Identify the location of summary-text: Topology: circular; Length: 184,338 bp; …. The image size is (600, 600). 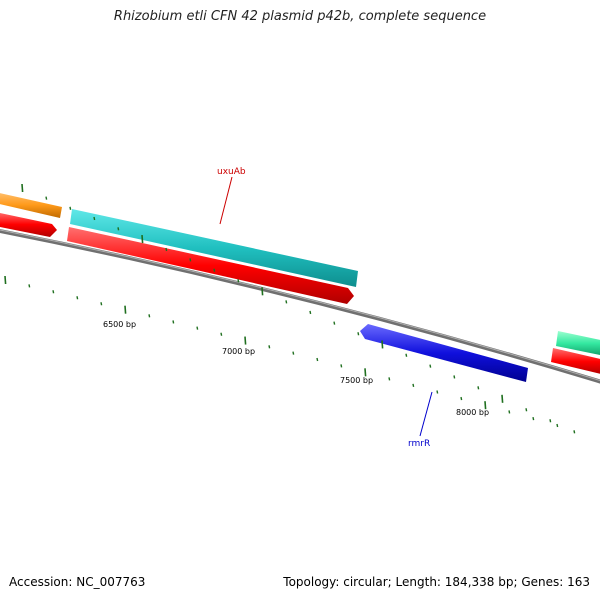
(436, 582).